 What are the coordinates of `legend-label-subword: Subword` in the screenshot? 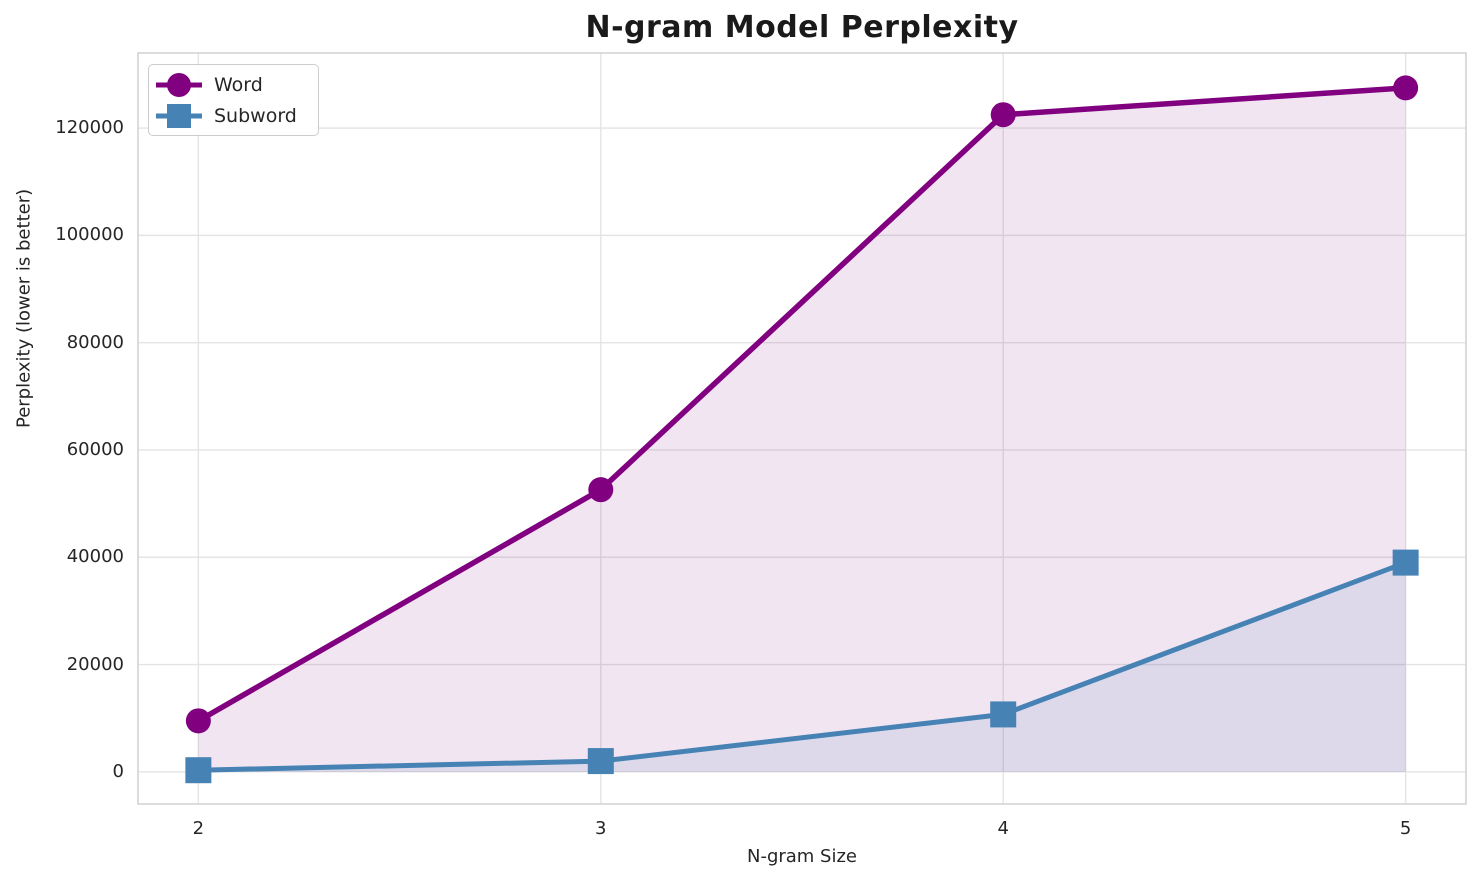 It's located at (255, 115).